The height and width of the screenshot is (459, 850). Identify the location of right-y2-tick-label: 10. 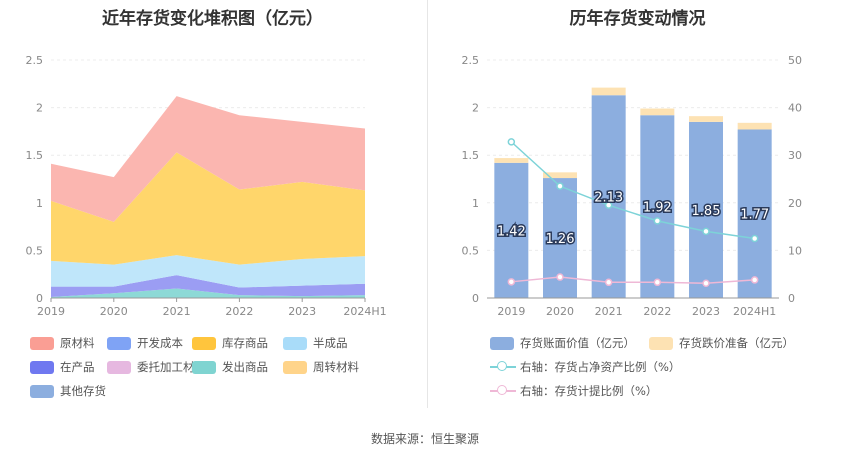
(795, 250).